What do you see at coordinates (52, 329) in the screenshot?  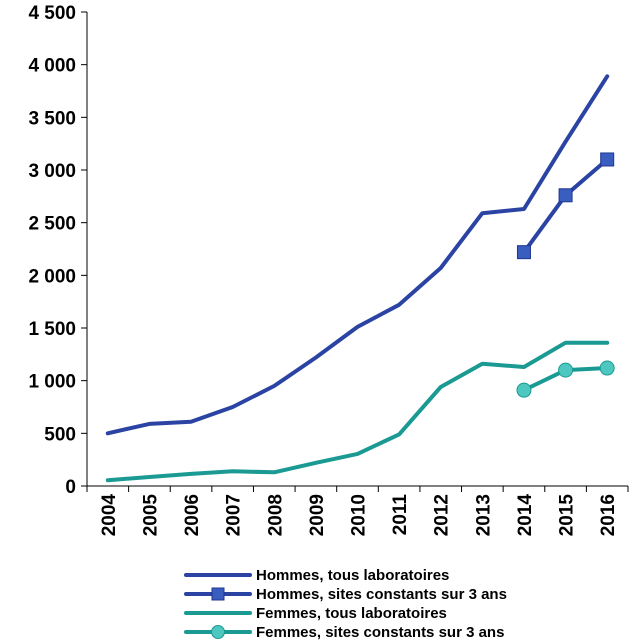 I see `y-tick-label: 1 500` at bounding box center [52, 329].